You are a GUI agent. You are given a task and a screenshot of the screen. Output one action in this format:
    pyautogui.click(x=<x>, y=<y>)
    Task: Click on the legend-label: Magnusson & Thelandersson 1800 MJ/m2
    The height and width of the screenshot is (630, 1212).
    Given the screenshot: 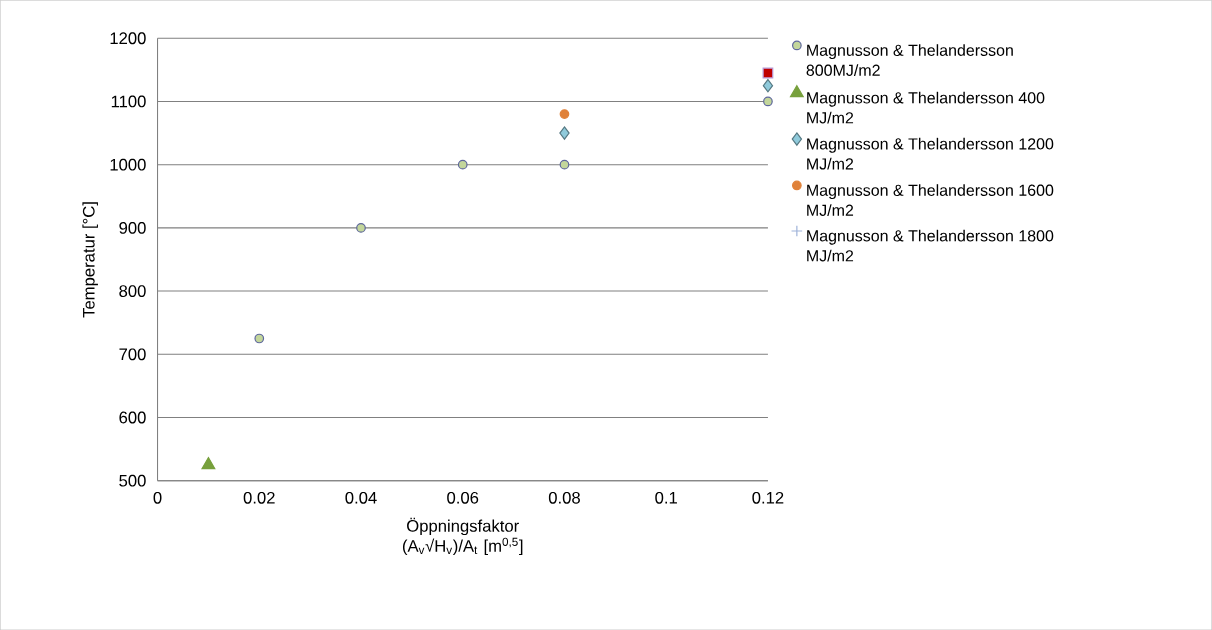 What is the action you would take?
    pyautogui.click(x=930, y=245)
    